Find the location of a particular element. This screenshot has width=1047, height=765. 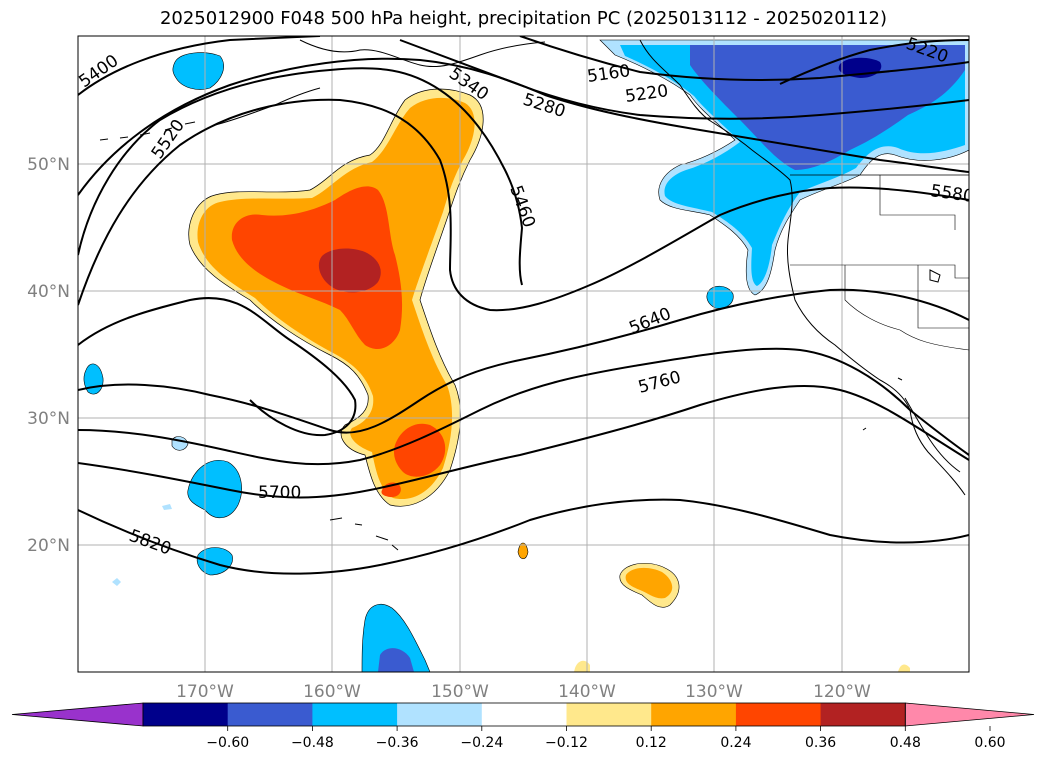

colorbar-tick-label: 0.36 is located at coordinates (820, 743).